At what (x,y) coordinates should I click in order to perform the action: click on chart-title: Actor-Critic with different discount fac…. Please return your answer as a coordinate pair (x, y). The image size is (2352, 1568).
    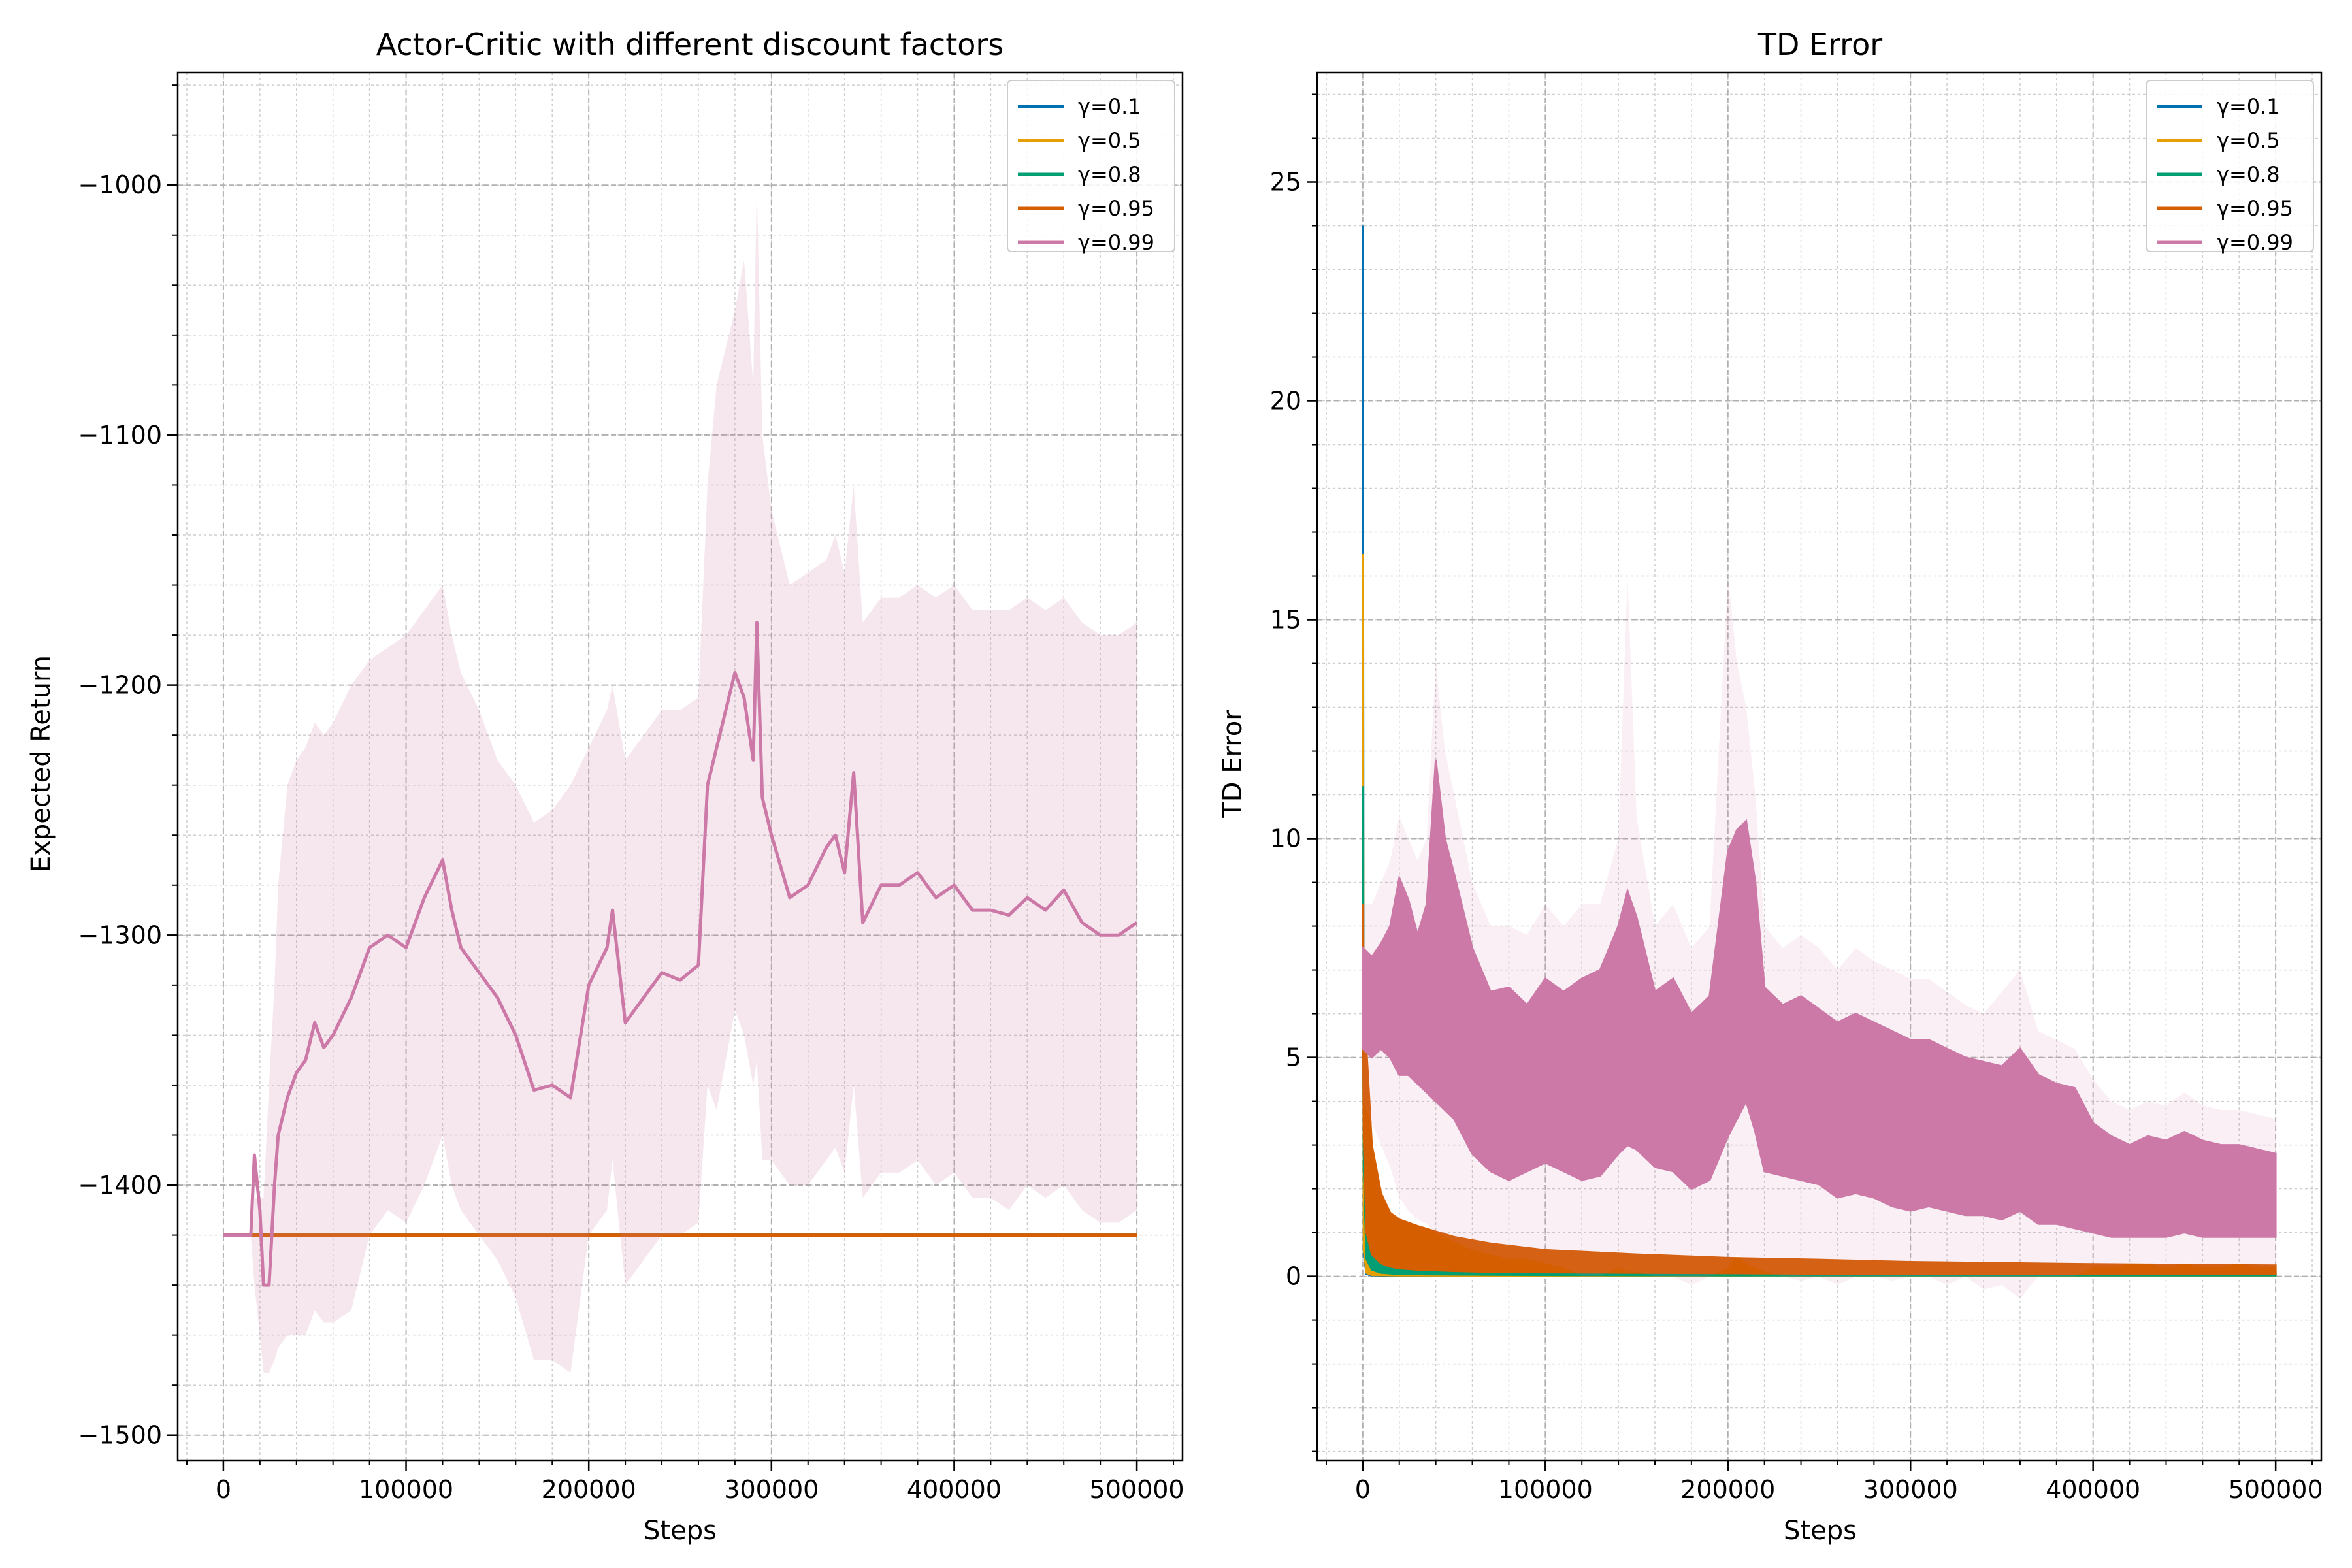
    Looking at the image, I should click on (690, 44).